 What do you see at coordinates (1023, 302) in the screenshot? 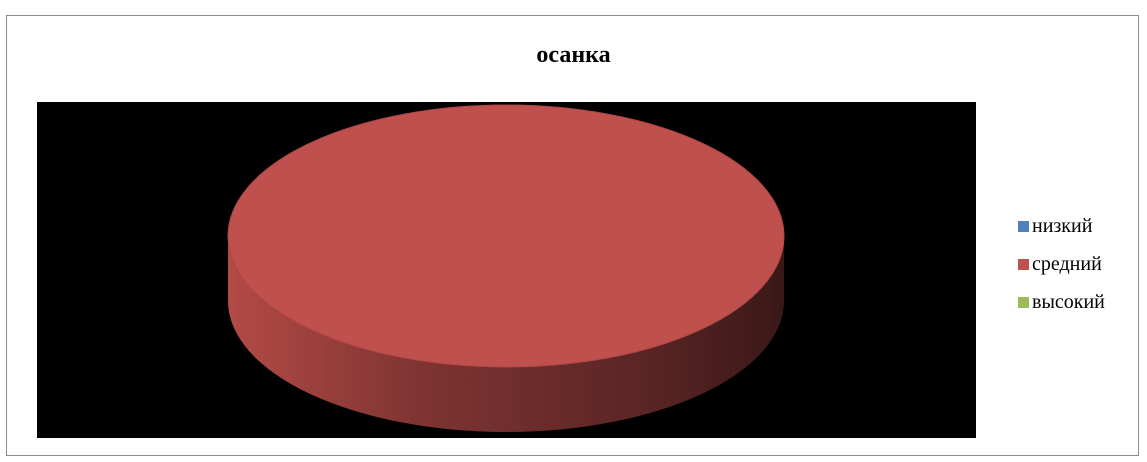
I see `legend-swatch-high` at bounding box center [1023, 302].